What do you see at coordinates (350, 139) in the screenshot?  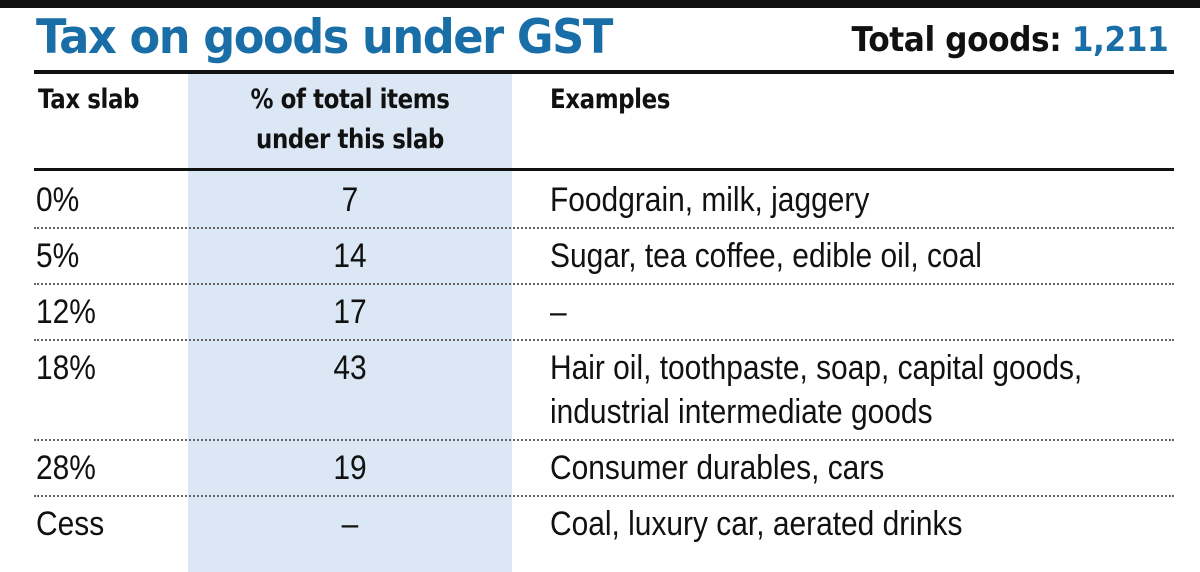 I see `header-percent-line-2: under this slab` at bounding box center [350, 139].